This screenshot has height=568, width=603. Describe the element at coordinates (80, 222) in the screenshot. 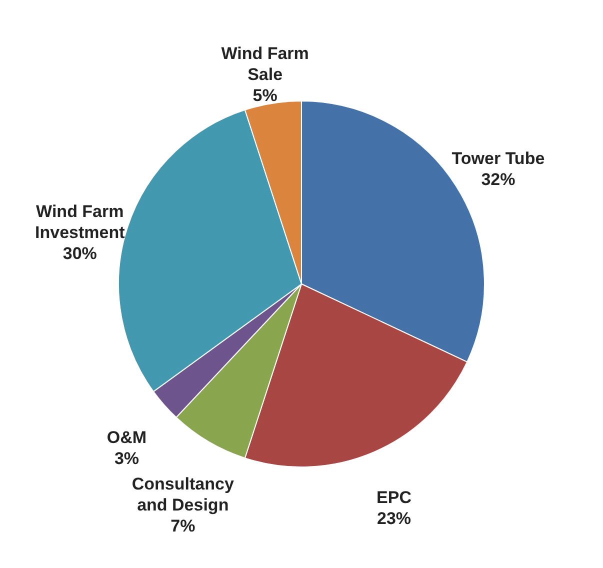

I see `slice-label: Wind Farm Investment` at that location.